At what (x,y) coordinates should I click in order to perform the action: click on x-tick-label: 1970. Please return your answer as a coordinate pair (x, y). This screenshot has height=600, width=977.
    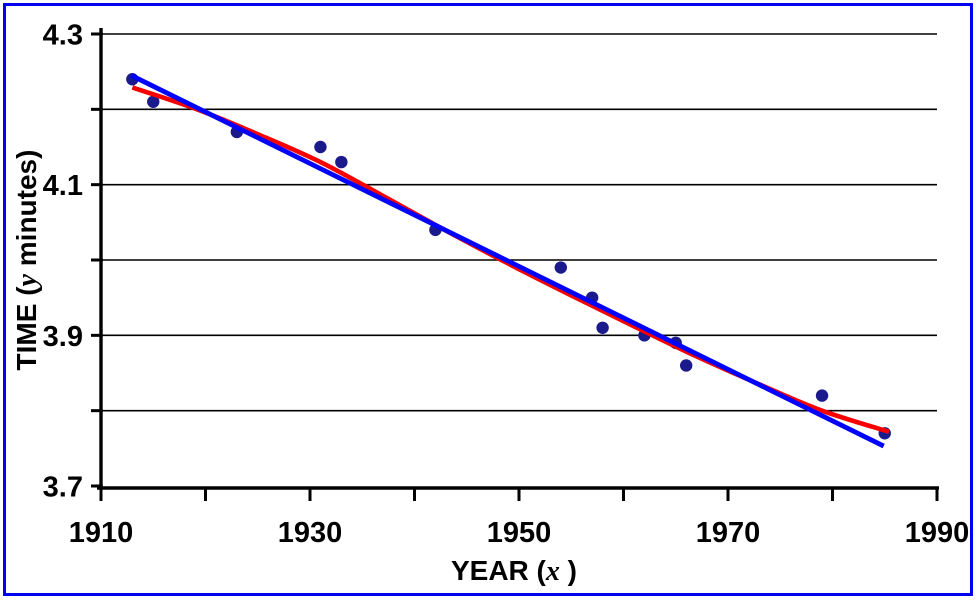
    Looking at the image, I should click on (728, 533).